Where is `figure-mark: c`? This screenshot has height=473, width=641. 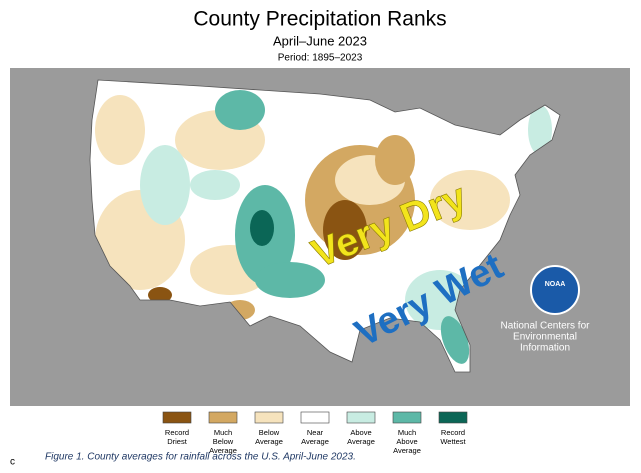 figure-mark: c is located at coordinates (12, 462).